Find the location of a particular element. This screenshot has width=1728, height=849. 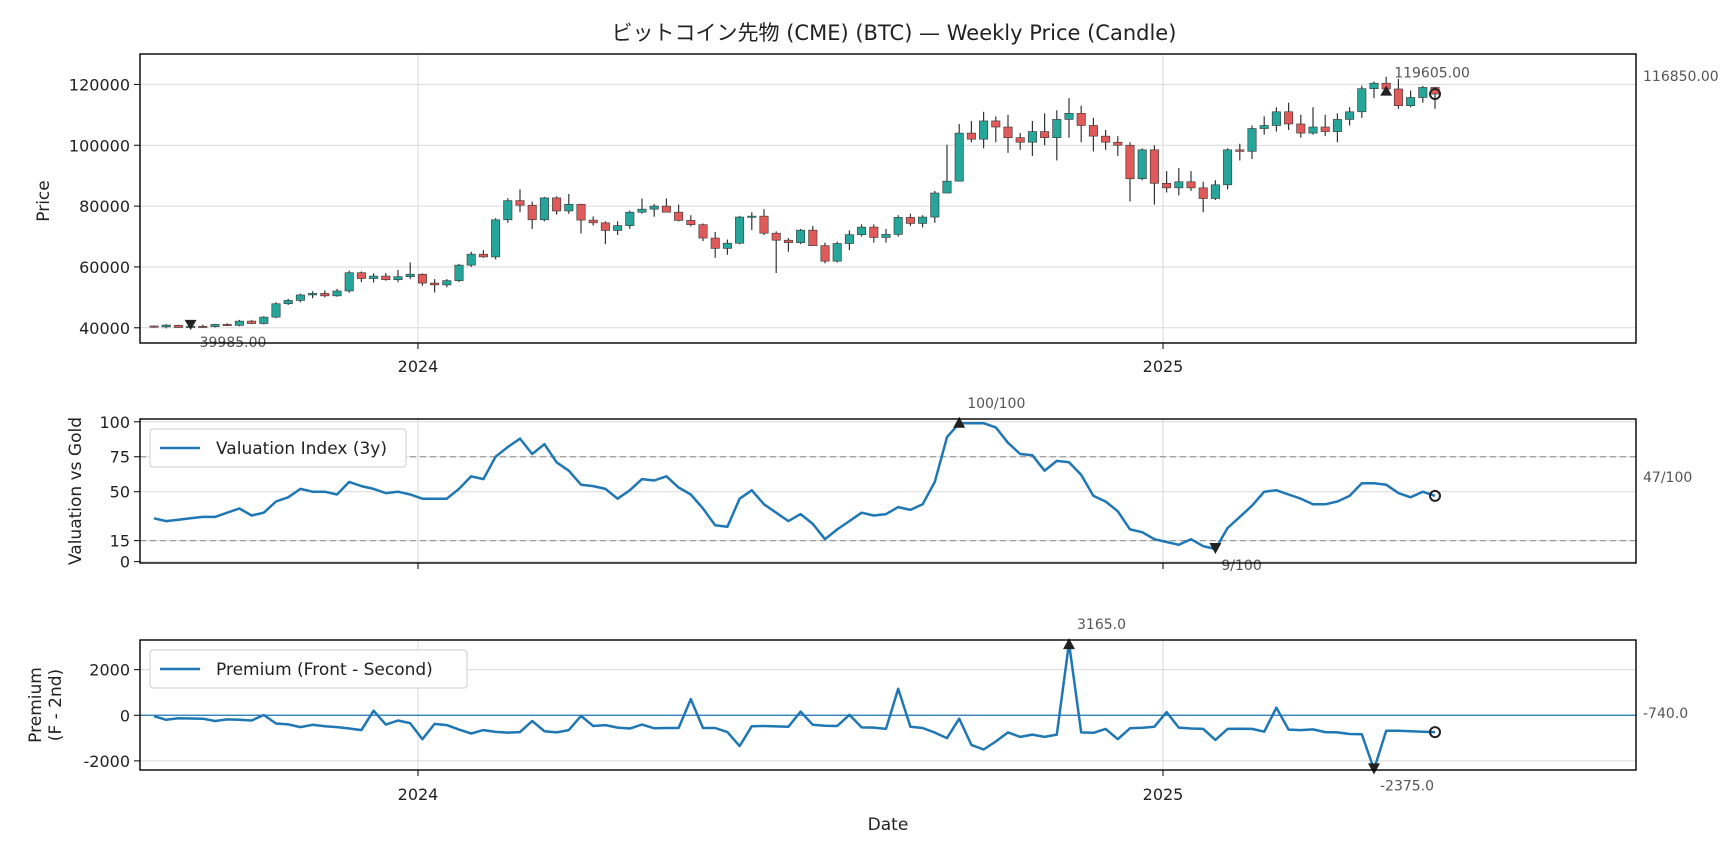

premium-xtick-label: 2024 is located at coordinates (418, 794).